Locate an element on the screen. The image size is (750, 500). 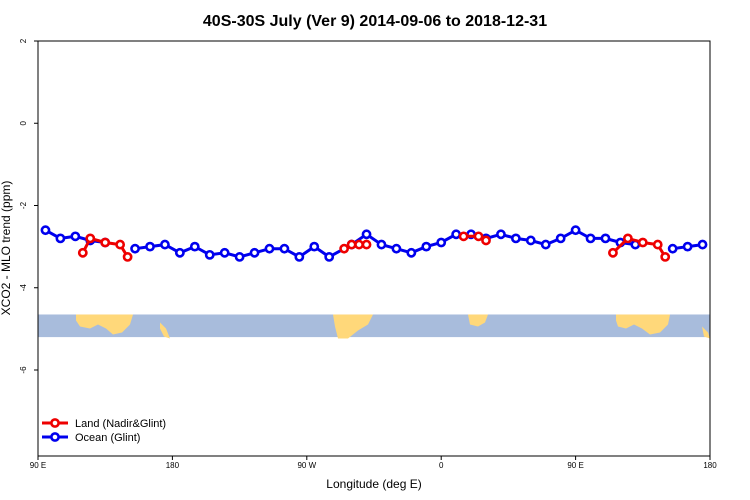
x-axis: 90 E 180 90 W 0 90 E 180 is located at coordinates (373, 463).